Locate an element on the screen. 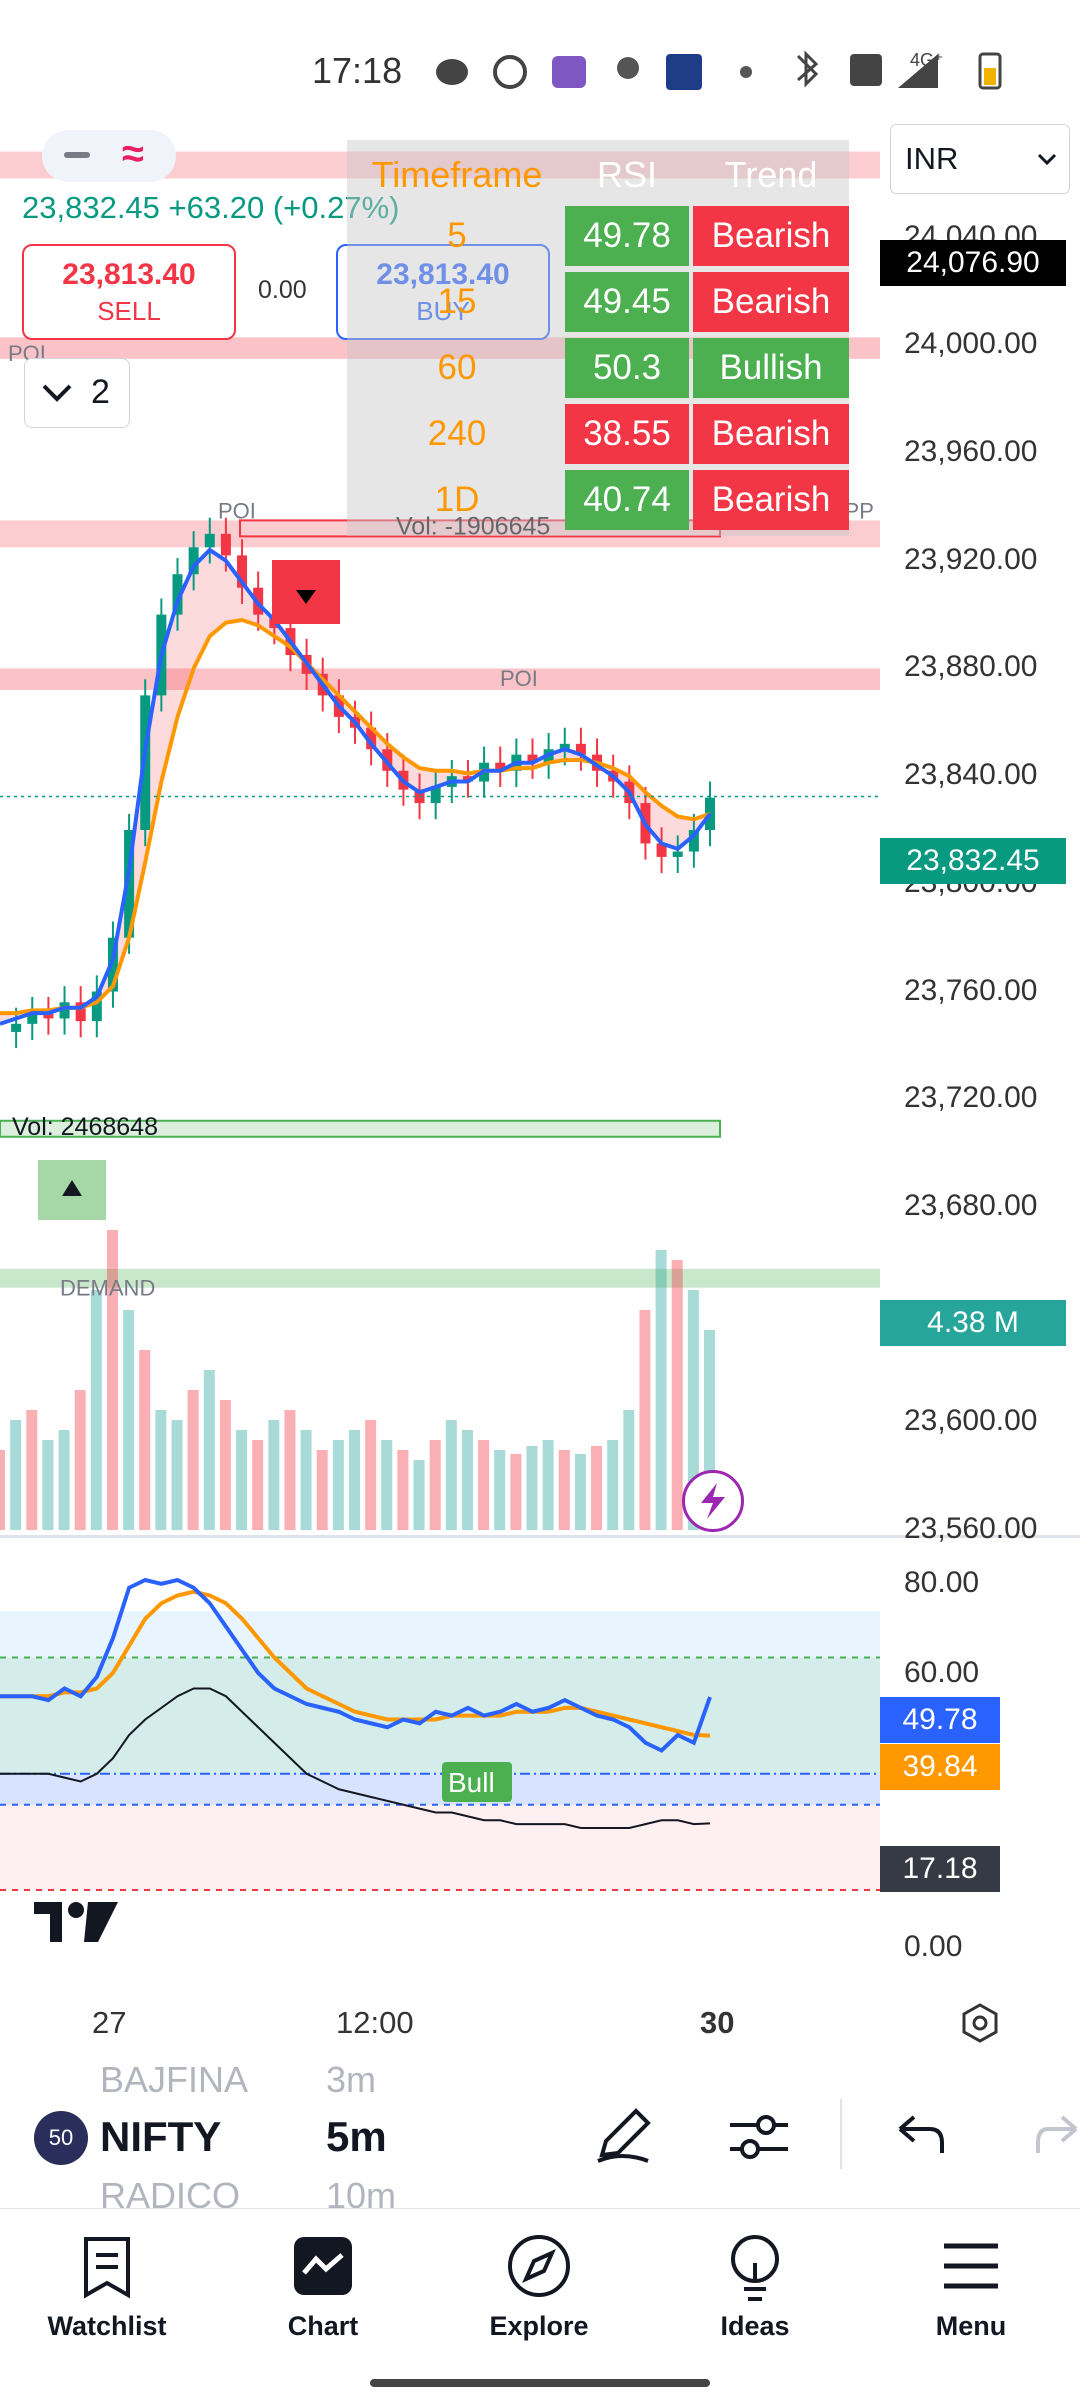  legend-toggle: ≈ is located at coordinates (109, 156).